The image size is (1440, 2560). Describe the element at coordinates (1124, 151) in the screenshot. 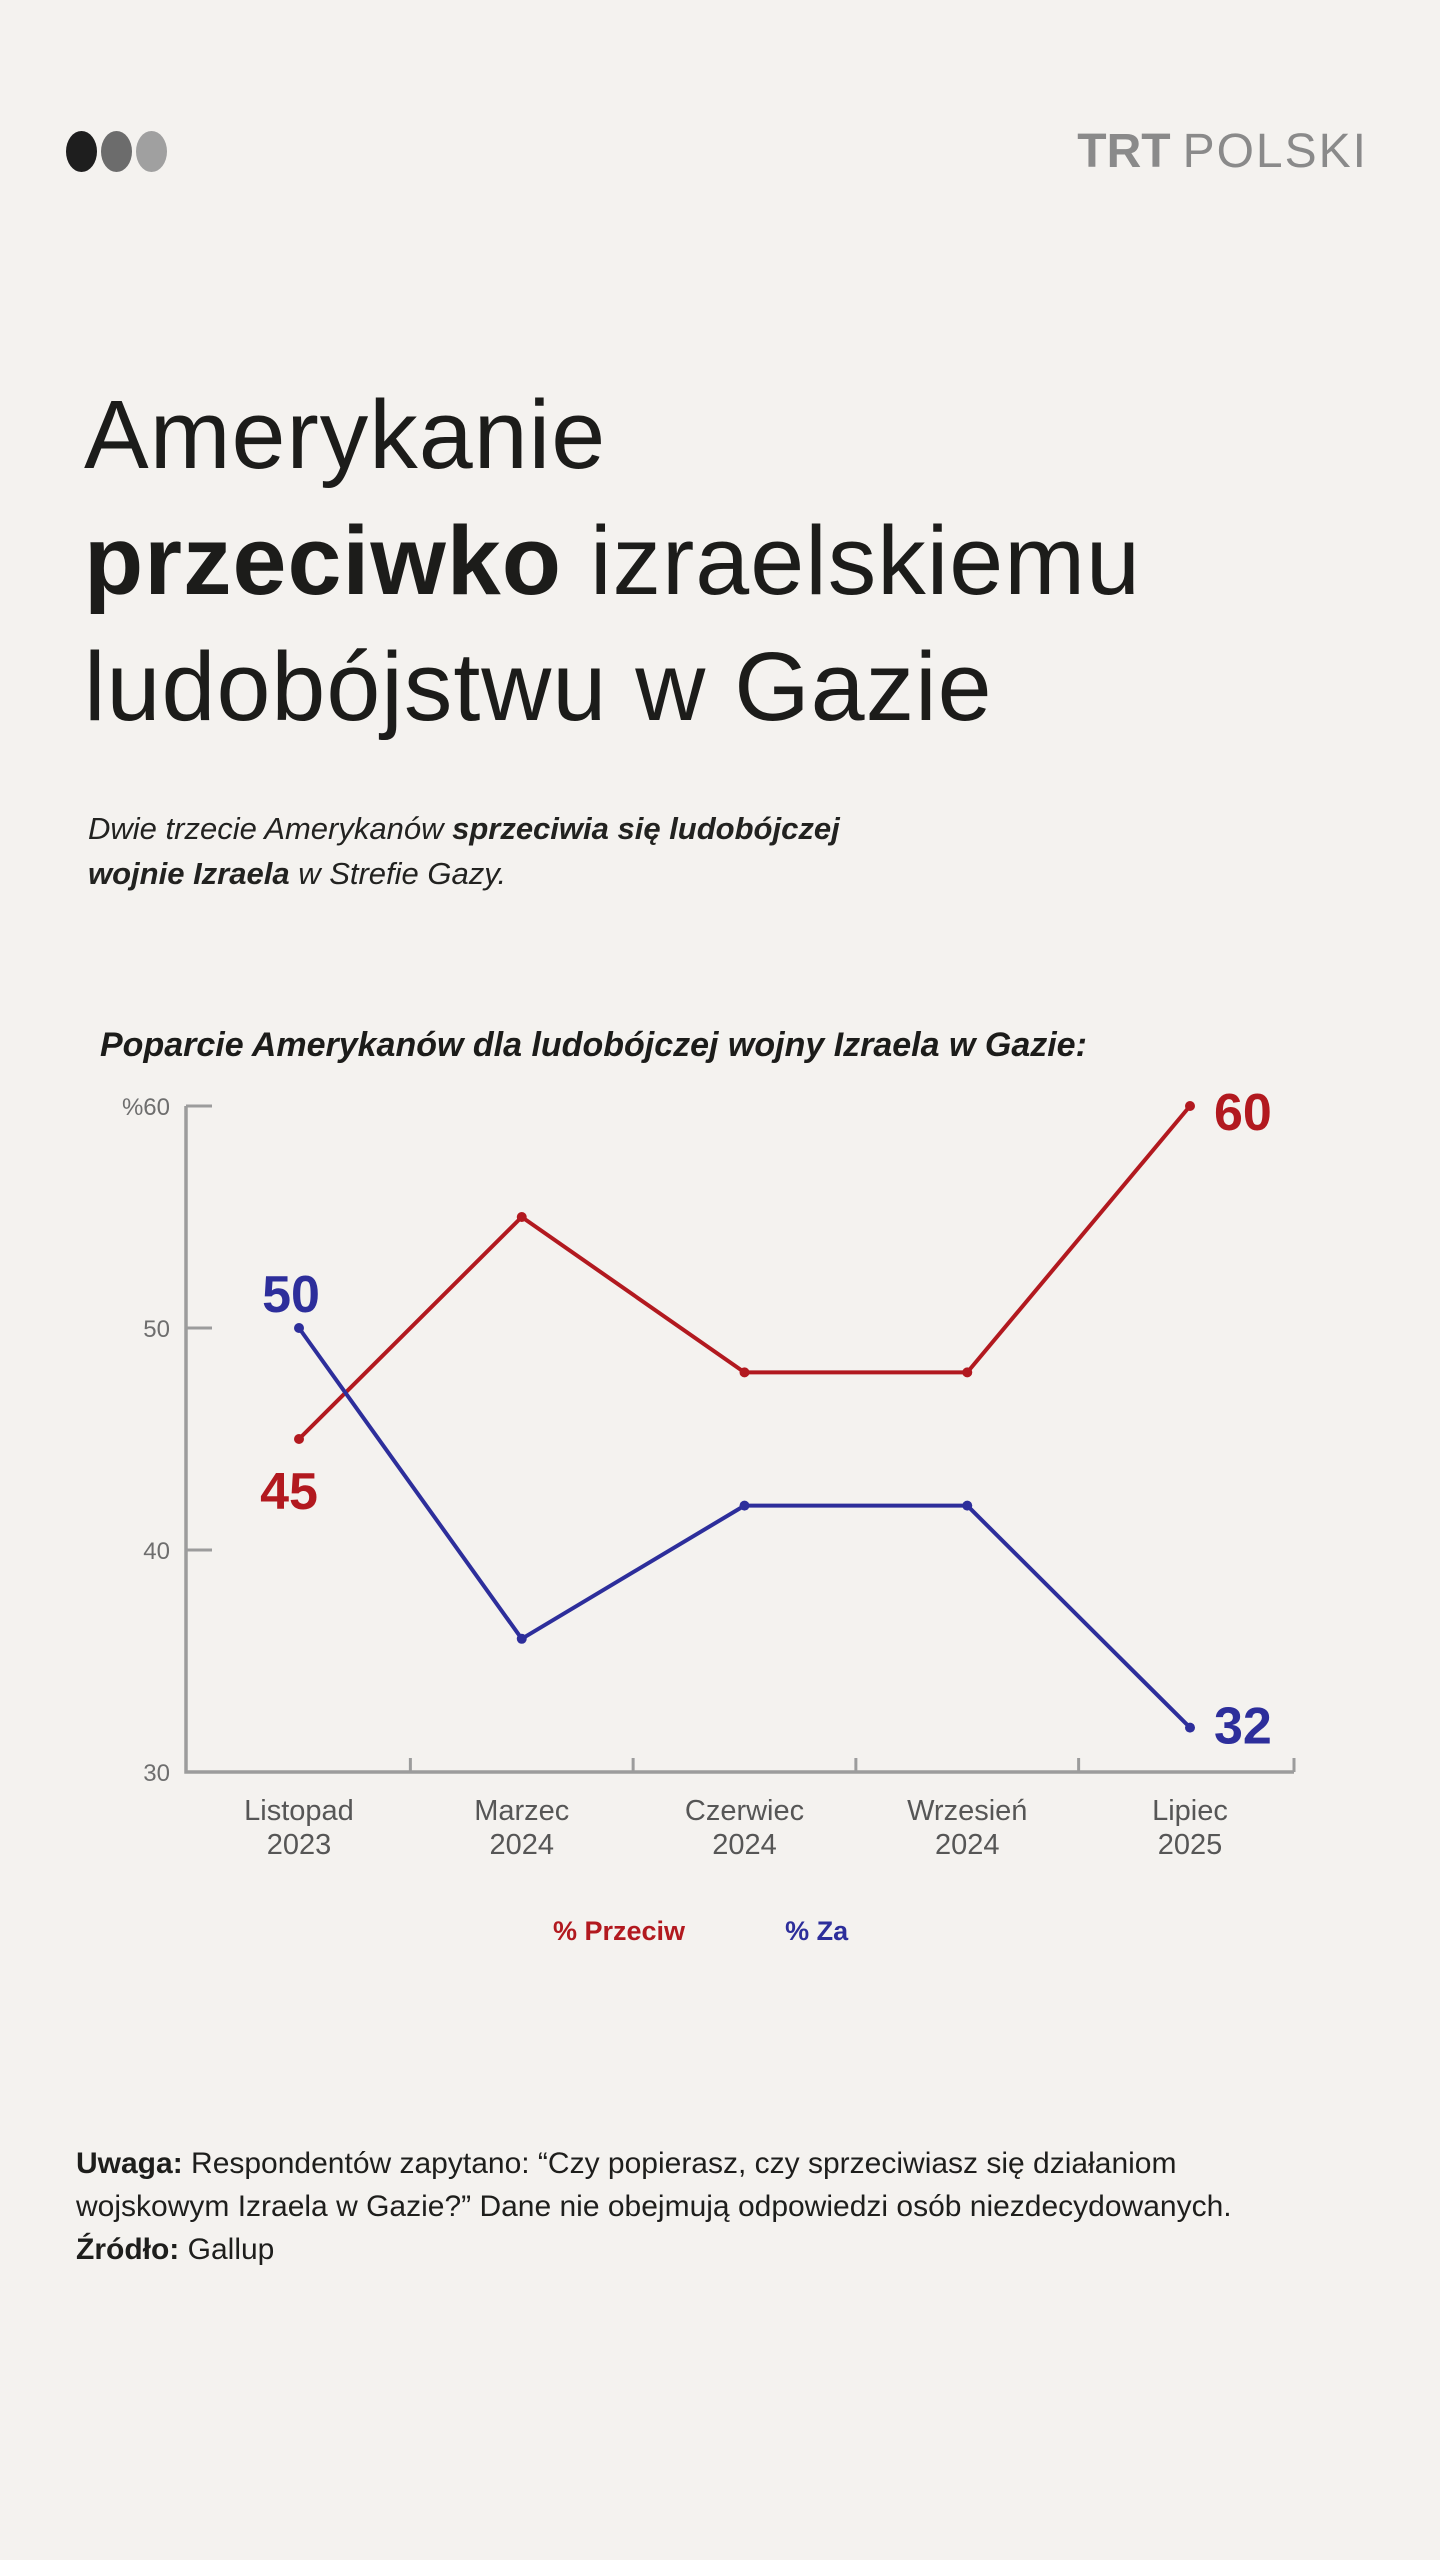

I see `logo-trt: TRT` at that location.